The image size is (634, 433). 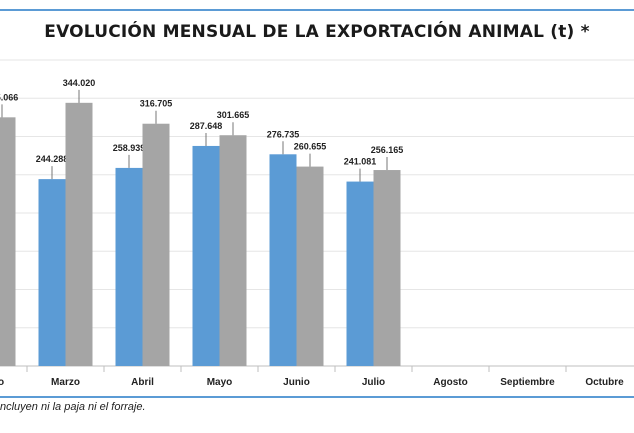 I want to click on x-tick-label: Octubre, so click(x=604, y=382).